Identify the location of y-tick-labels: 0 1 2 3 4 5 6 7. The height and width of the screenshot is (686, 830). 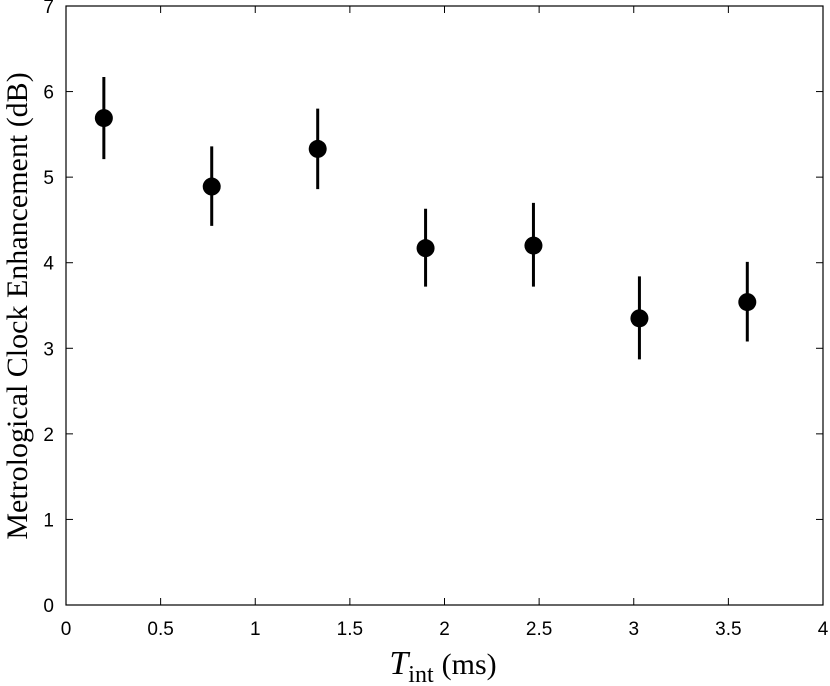
(48, 308).